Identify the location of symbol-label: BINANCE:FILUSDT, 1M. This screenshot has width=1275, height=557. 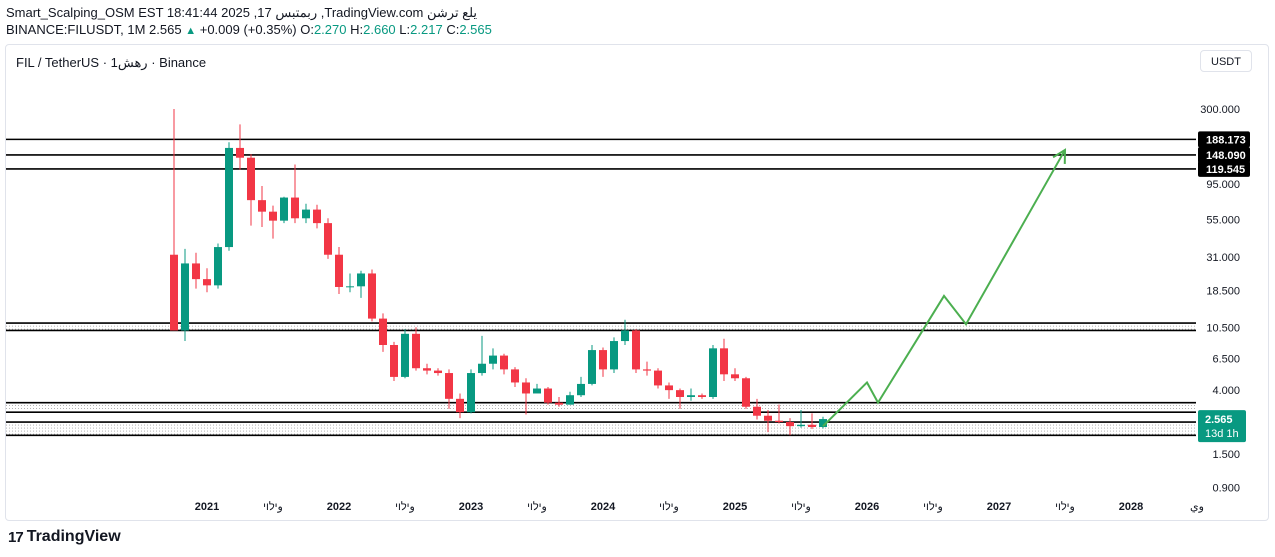
(76, 29).